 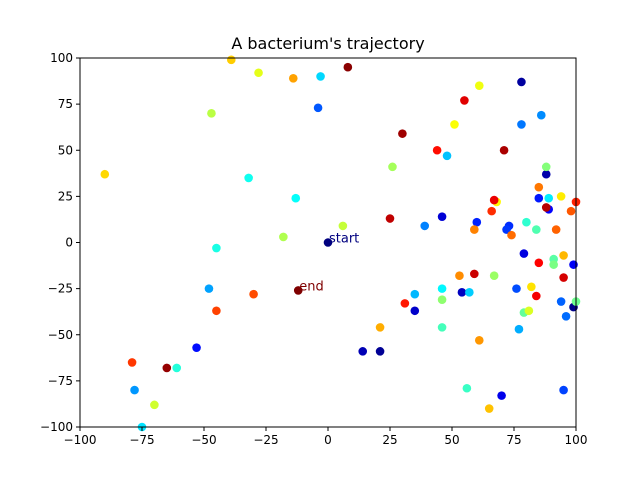 I want to click on x-tick-label: 50, so click(x=451, y=440).